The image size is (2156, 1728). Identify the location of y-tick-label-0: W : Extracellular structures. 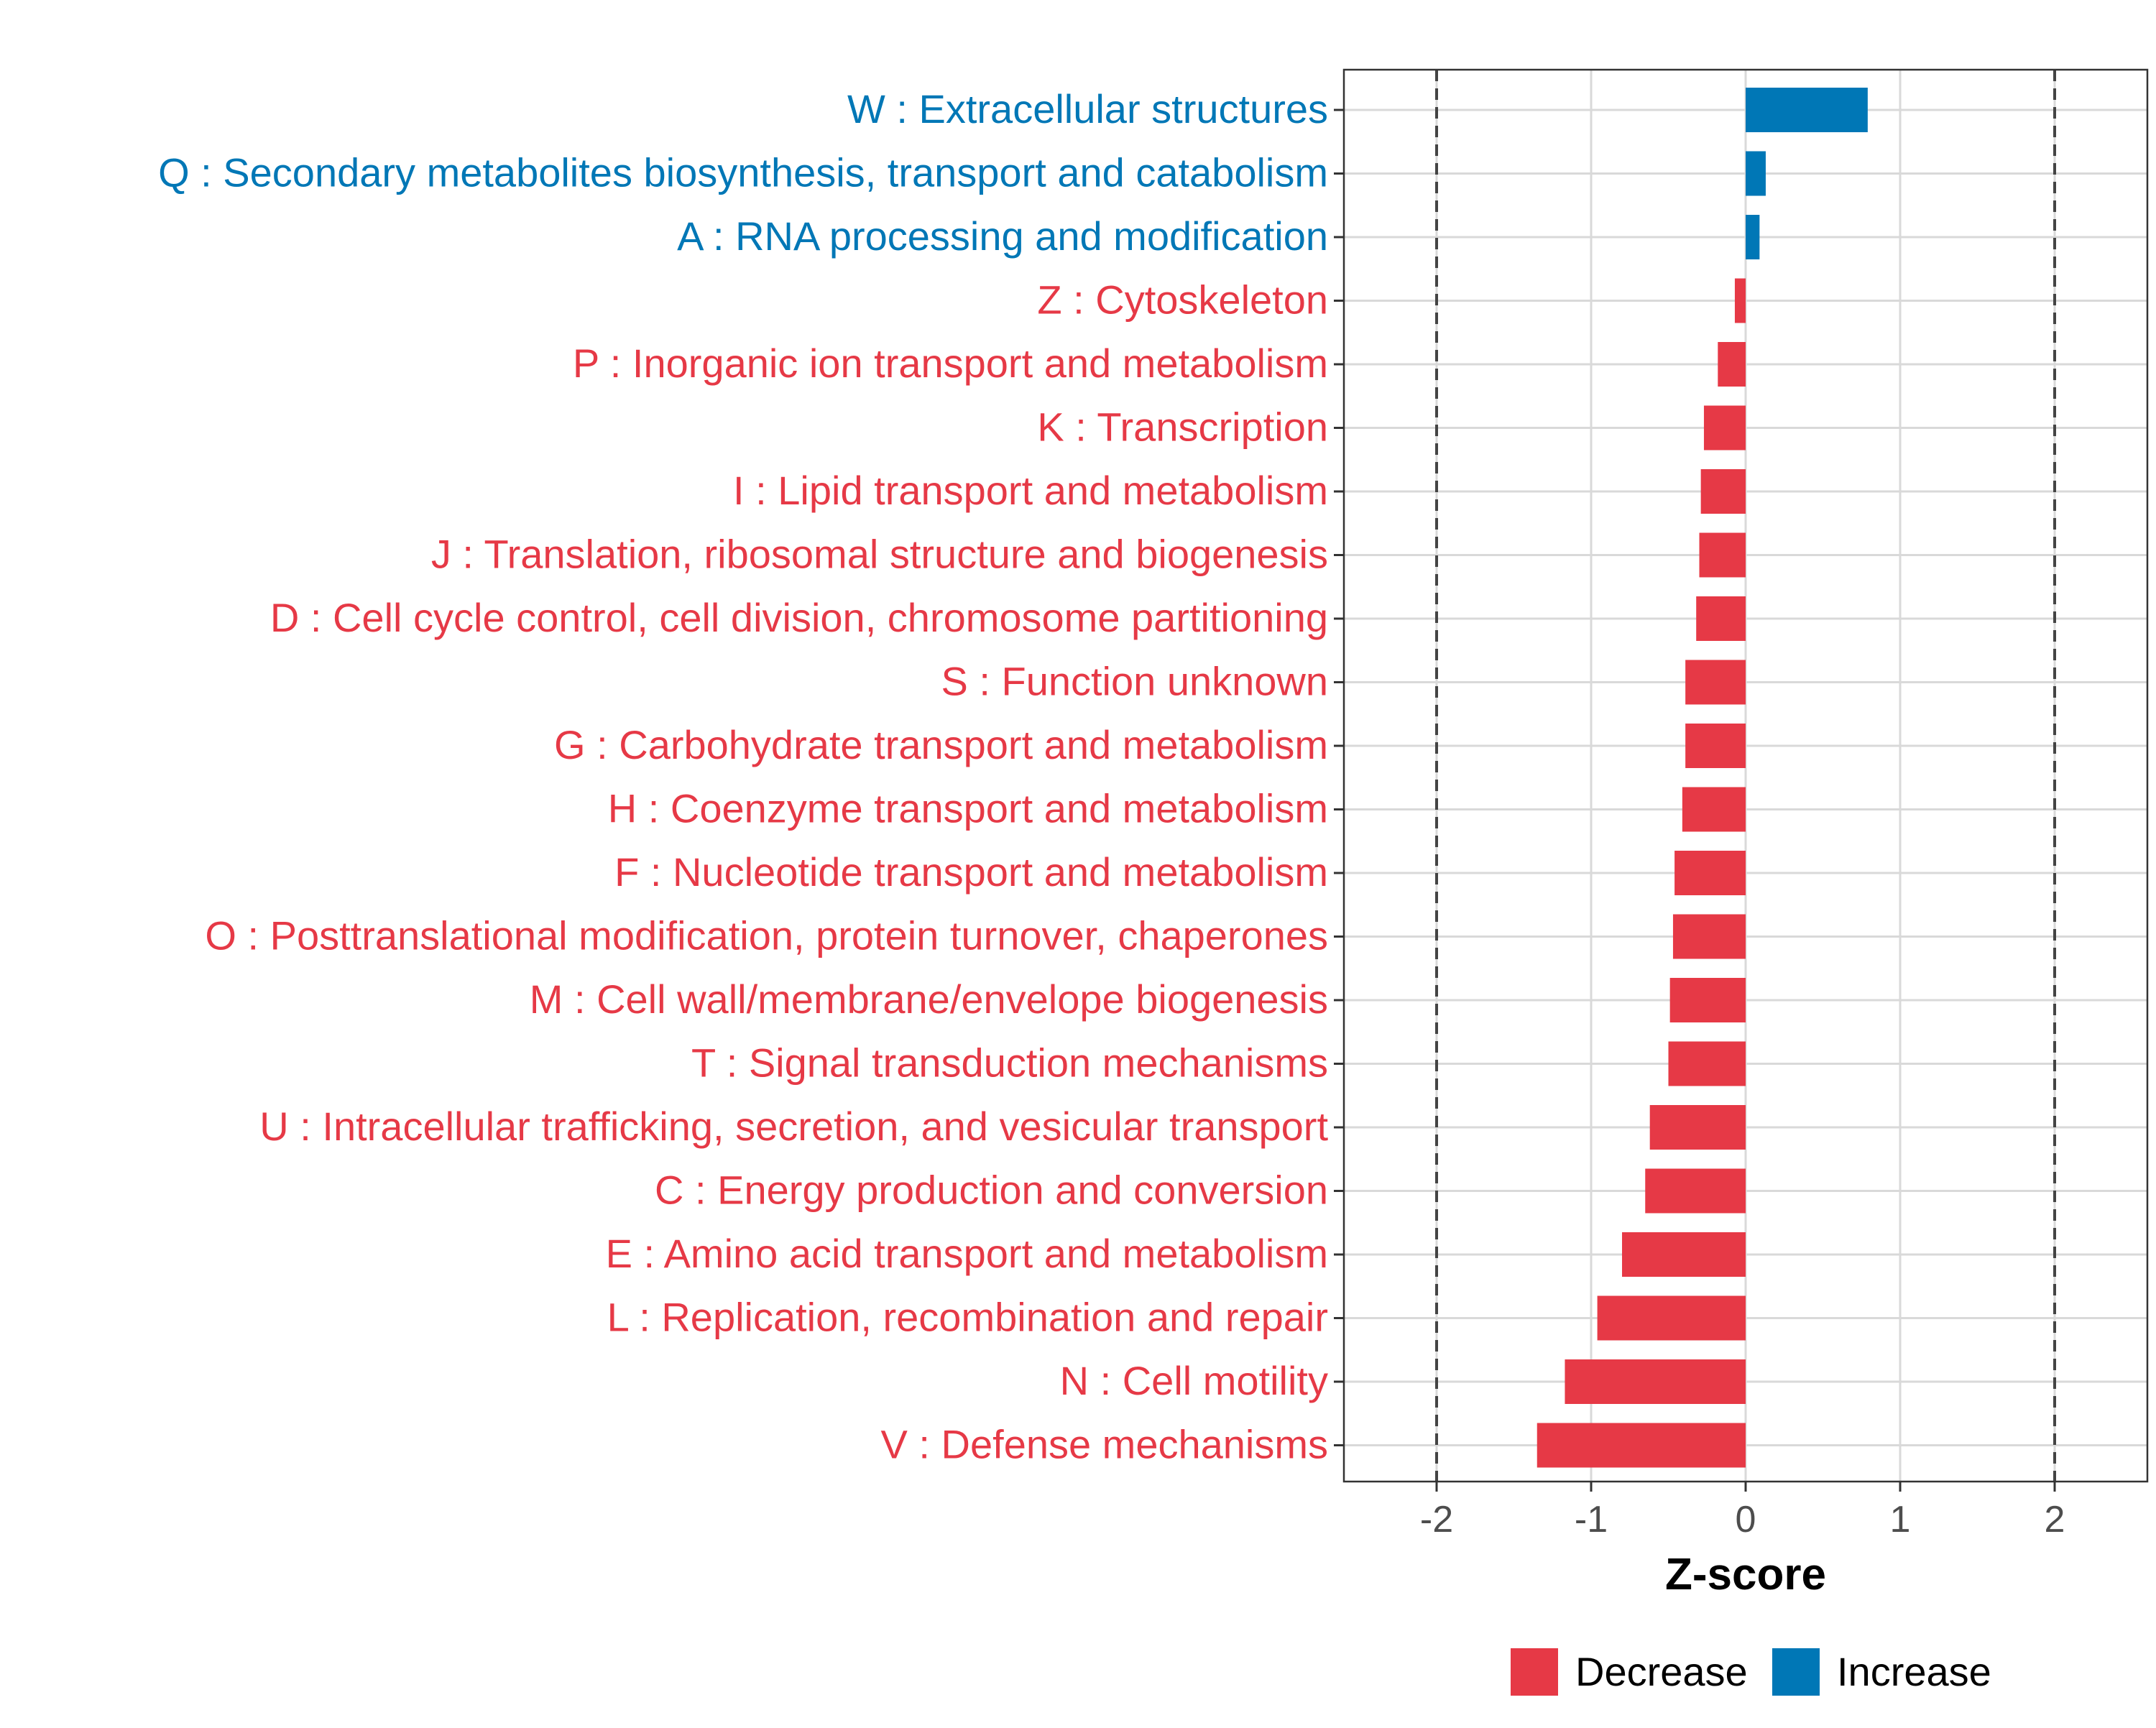
(1087, 108).